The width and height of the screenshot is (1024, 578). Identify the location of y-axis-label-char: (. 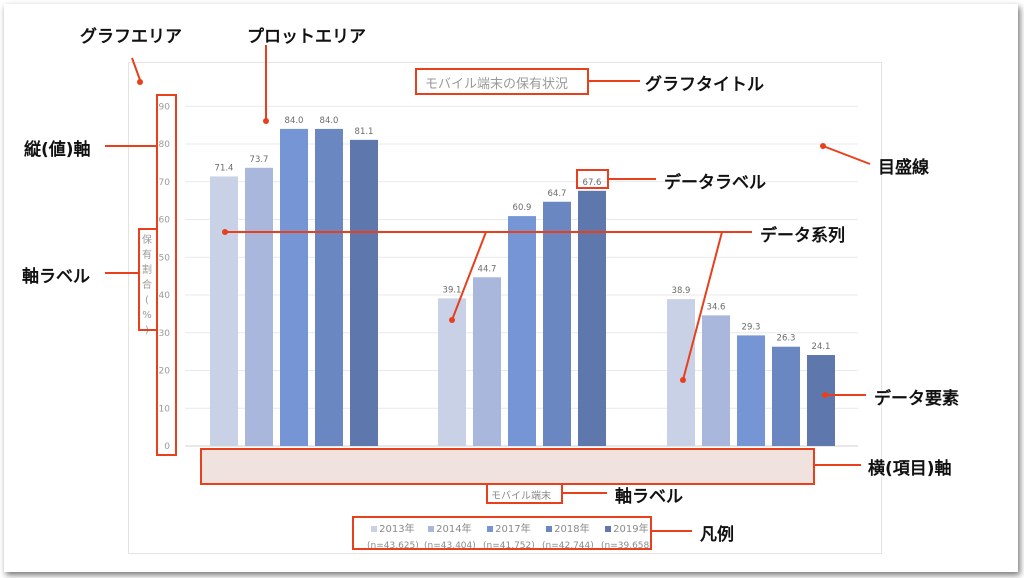
(147, 300).